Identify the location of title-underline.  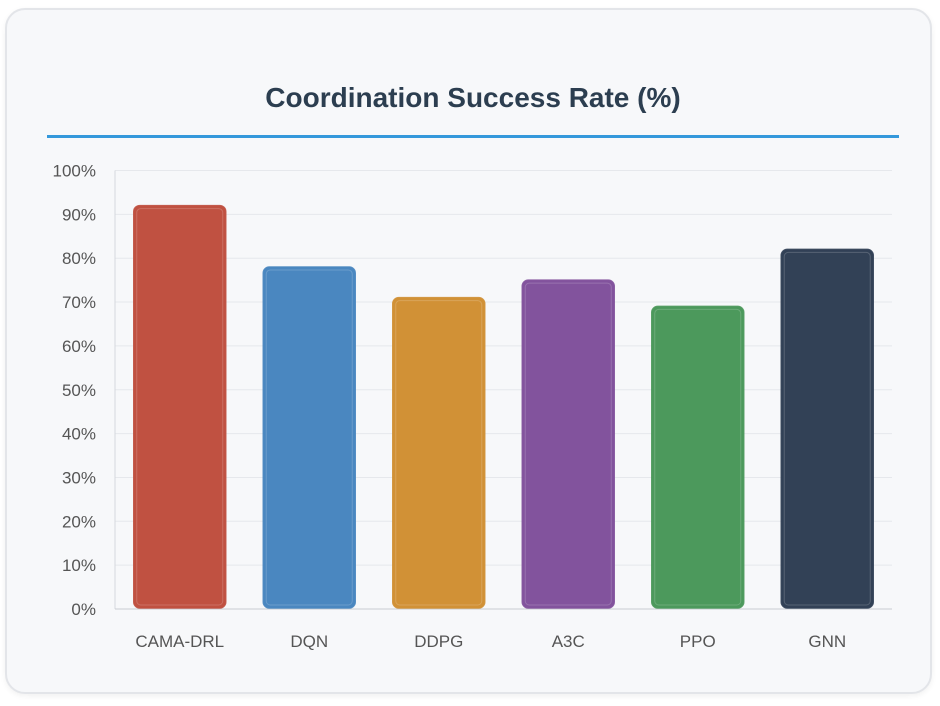
(473, 136).